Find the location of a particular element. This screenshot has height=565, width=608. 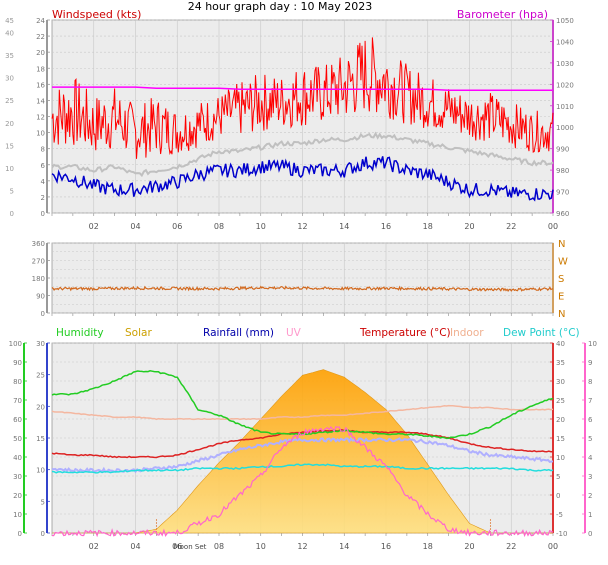

direction-series-line is located at coordinates (302, 288).